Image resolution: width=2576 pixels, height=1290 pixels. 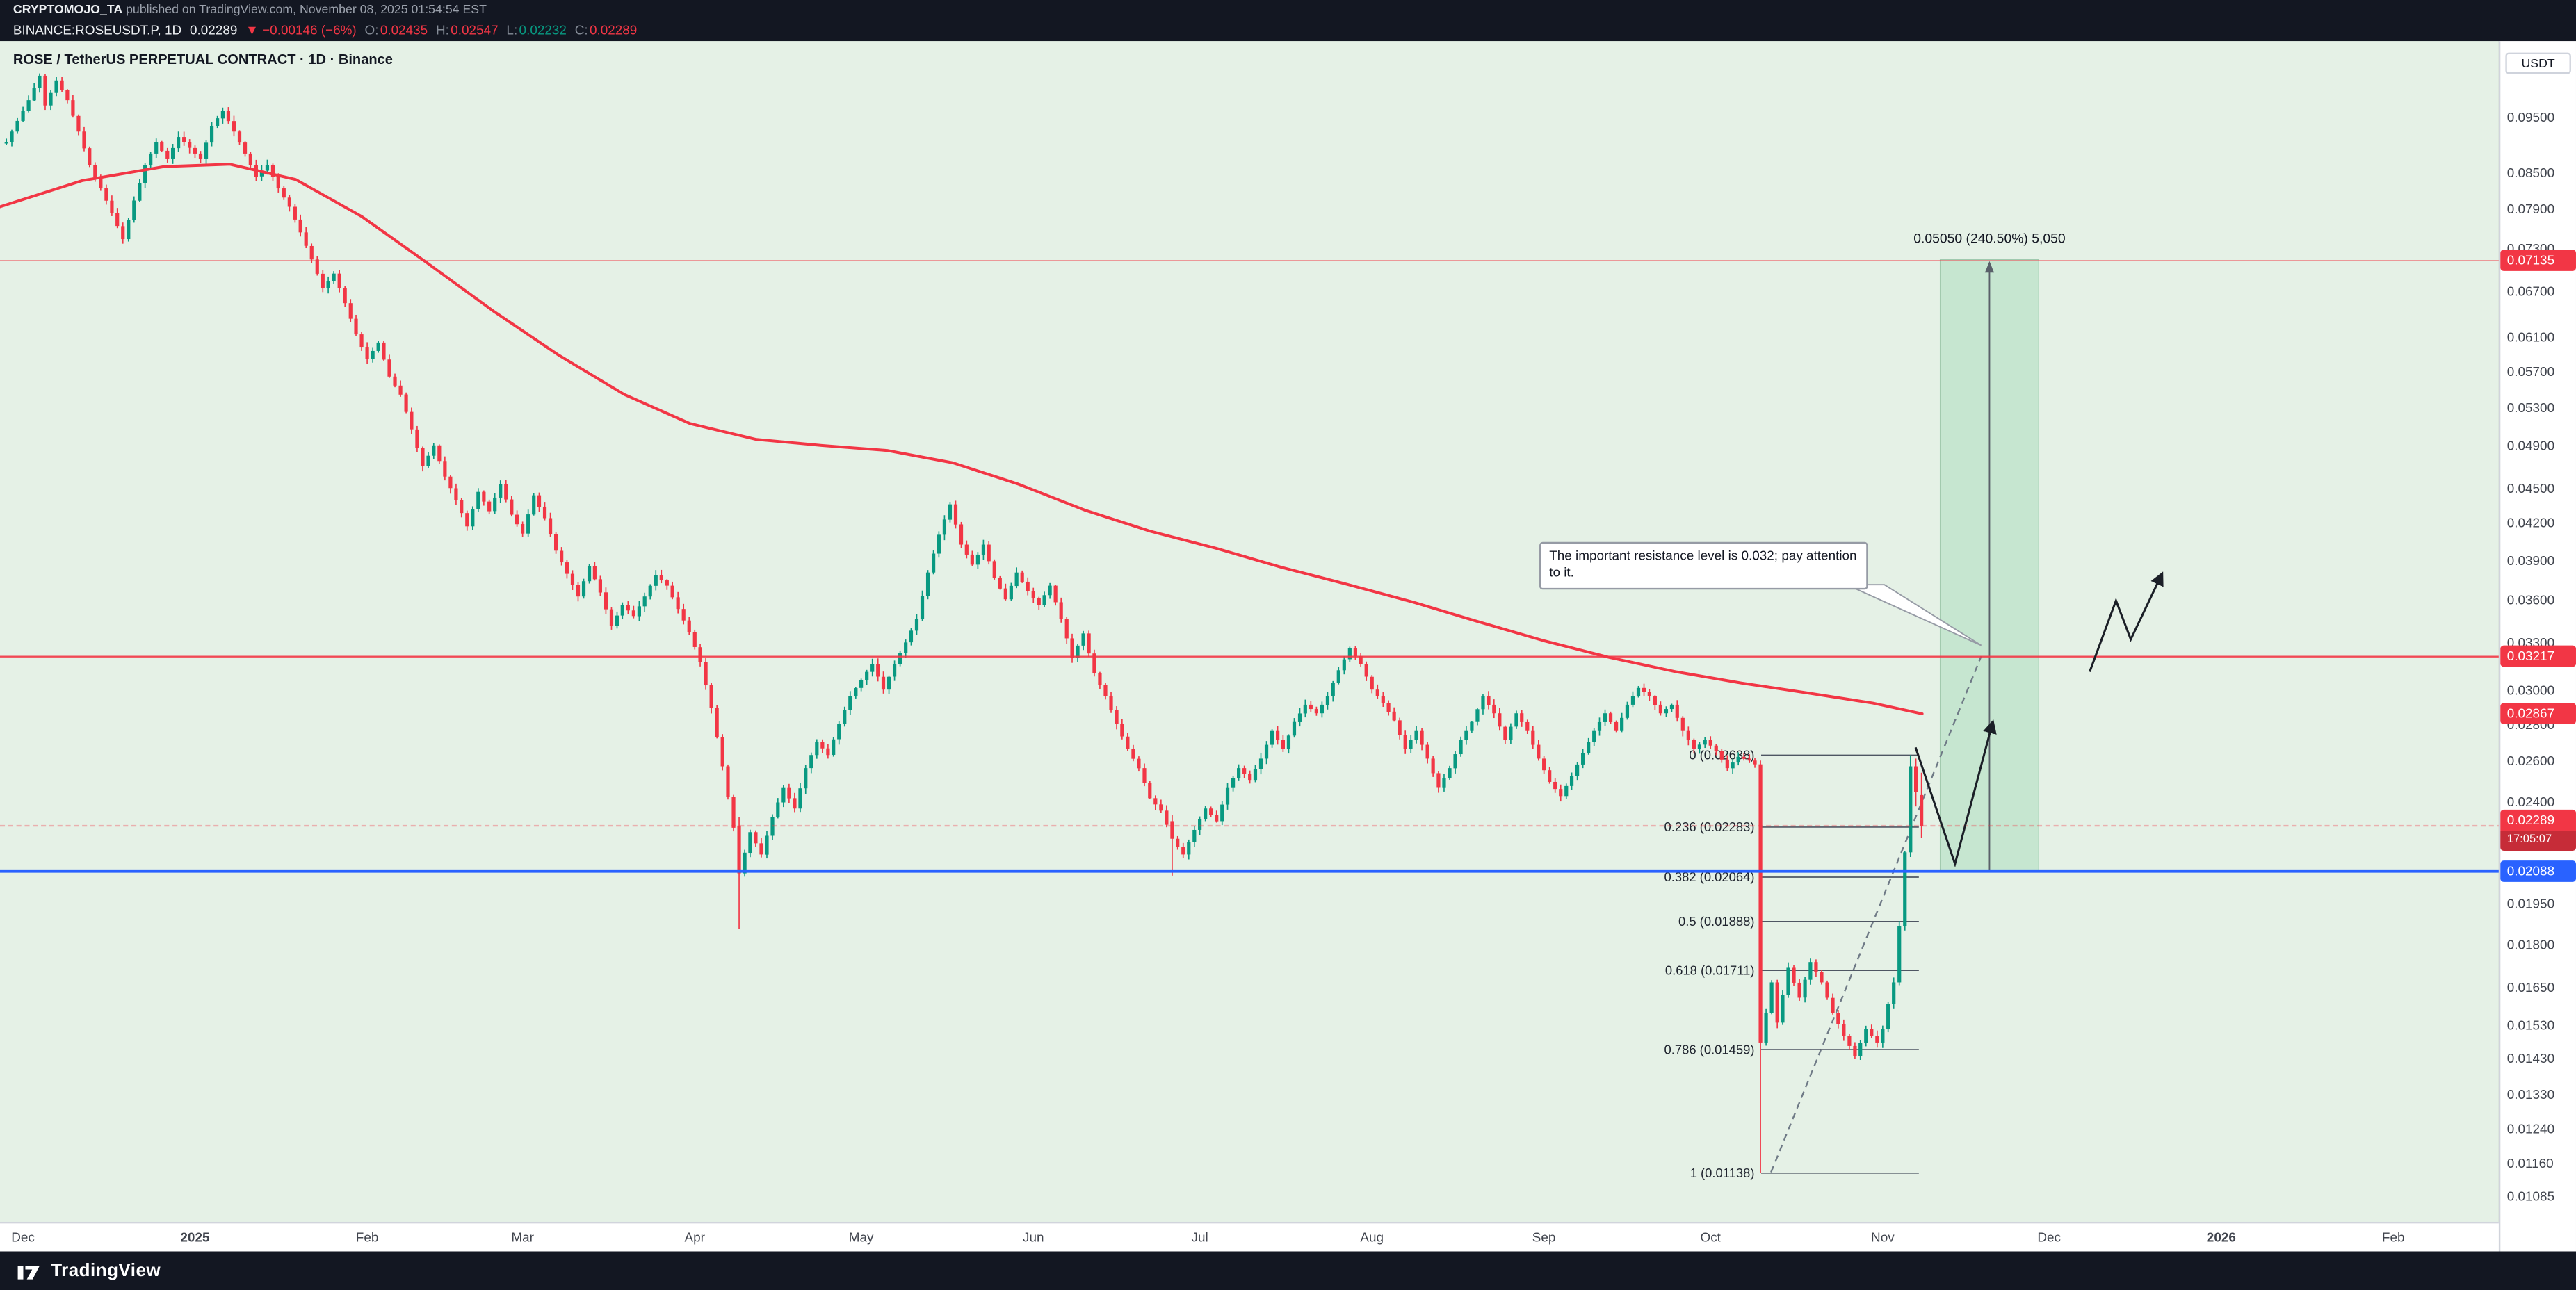 I want to click on y-axis-tick: 0.01430, so click(x=2530, y=1058).